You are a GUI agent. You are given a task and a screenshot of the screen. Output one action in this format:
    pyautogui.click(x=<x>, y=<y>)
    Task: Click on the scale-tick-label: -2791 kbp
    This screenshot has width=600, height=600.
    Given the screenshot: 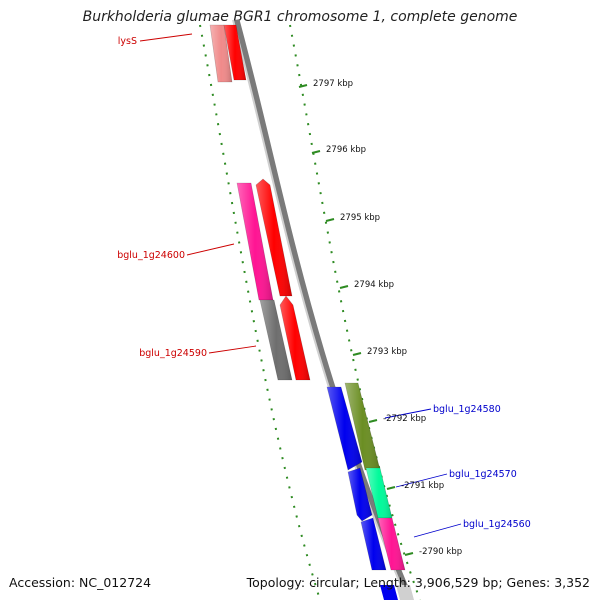 What is the action you would take?
    pyautogui.click(x=422, y=486)
    